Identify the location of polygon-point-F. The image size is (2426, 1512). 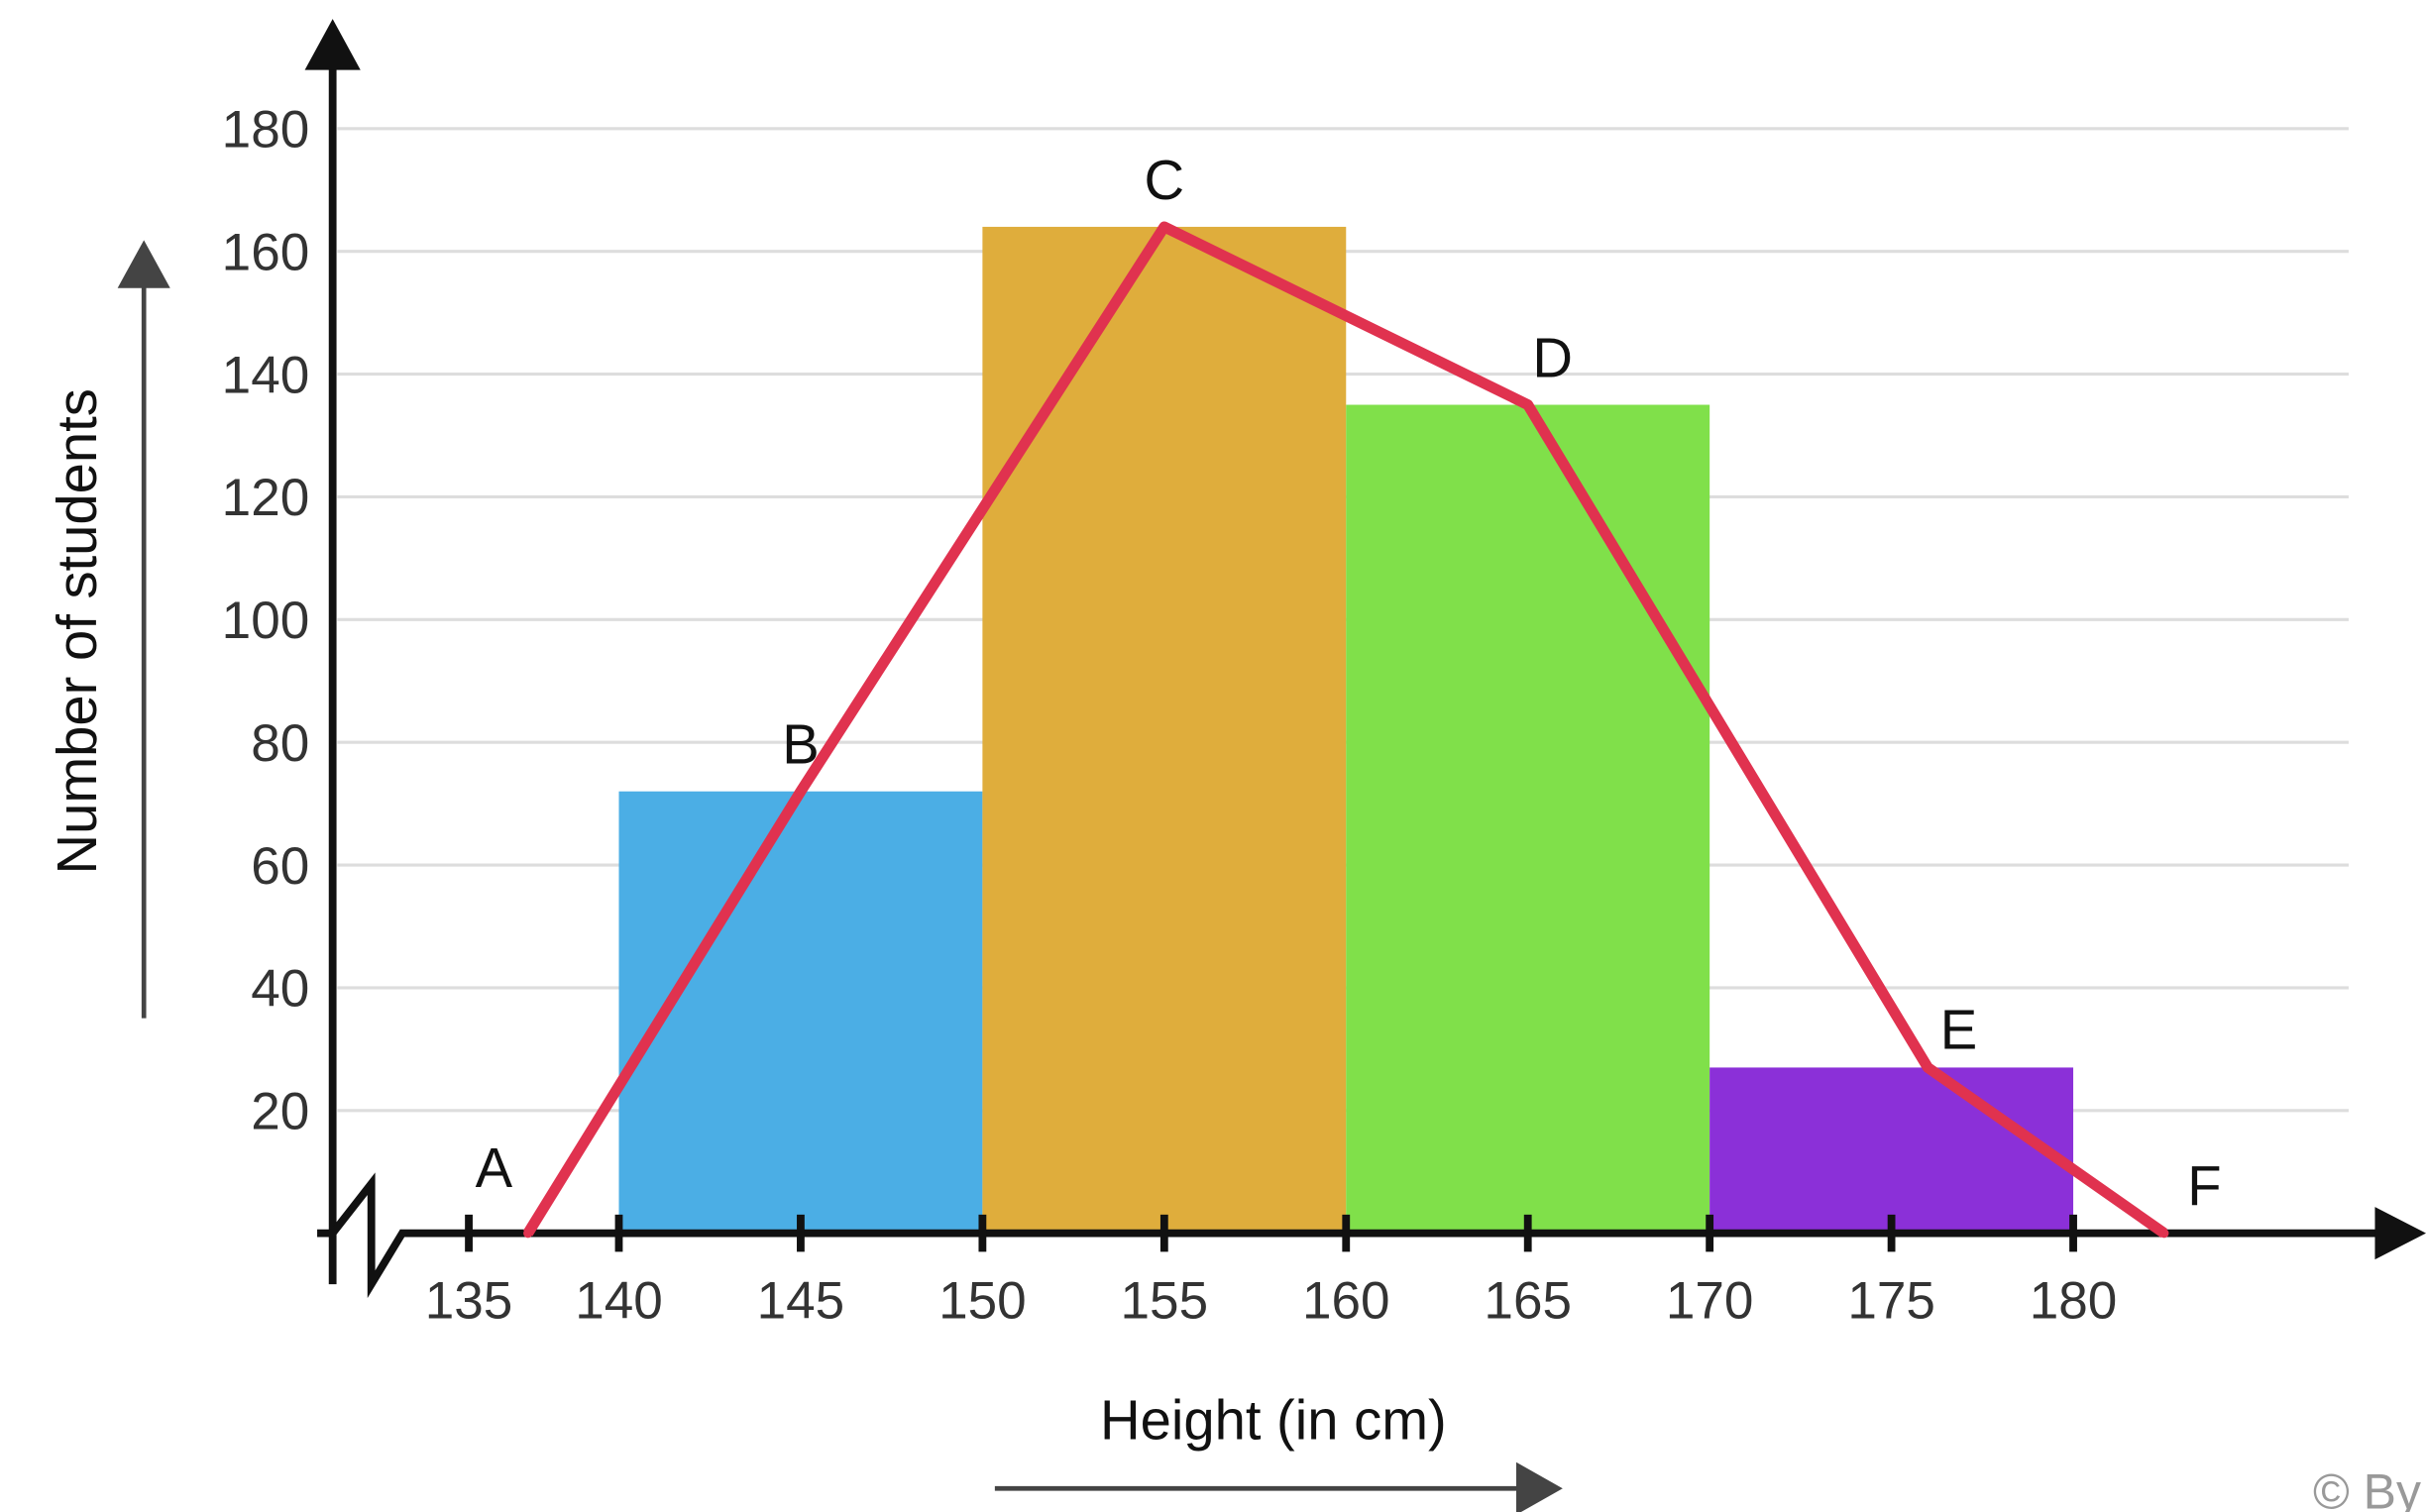
(2164, 1233).